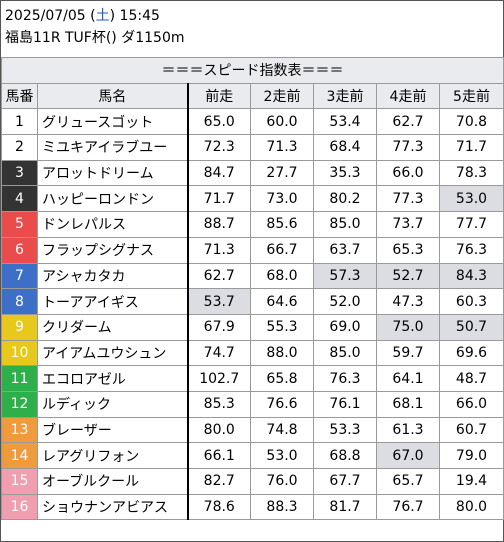 This screenshot has width=504, height=542. What do you see at coordinates (471, 378) in the screenshot?
I see `speed-index-cell: 48.7` at bounding box center [471, 378].